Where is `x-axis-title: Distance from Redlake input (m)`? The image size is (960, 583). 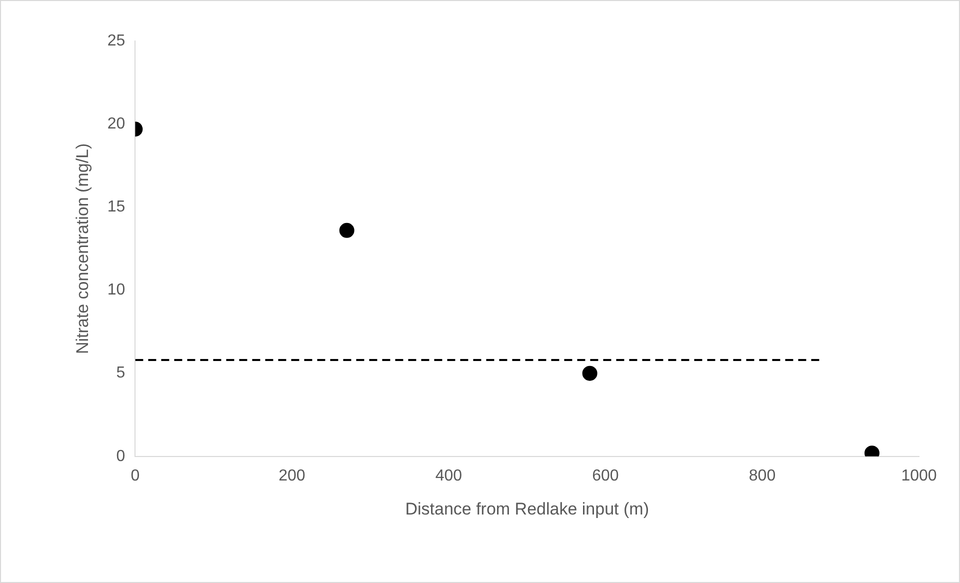
x-axis-title: Distance from Redlake input (m) is located at coordinates (527, 508).